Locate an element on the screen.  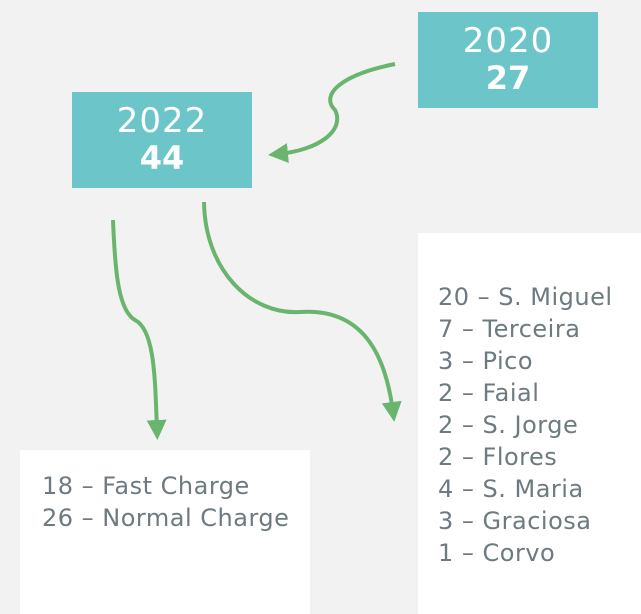
island-item: 2 – S. Jorge is located at coordinates (508, 425).